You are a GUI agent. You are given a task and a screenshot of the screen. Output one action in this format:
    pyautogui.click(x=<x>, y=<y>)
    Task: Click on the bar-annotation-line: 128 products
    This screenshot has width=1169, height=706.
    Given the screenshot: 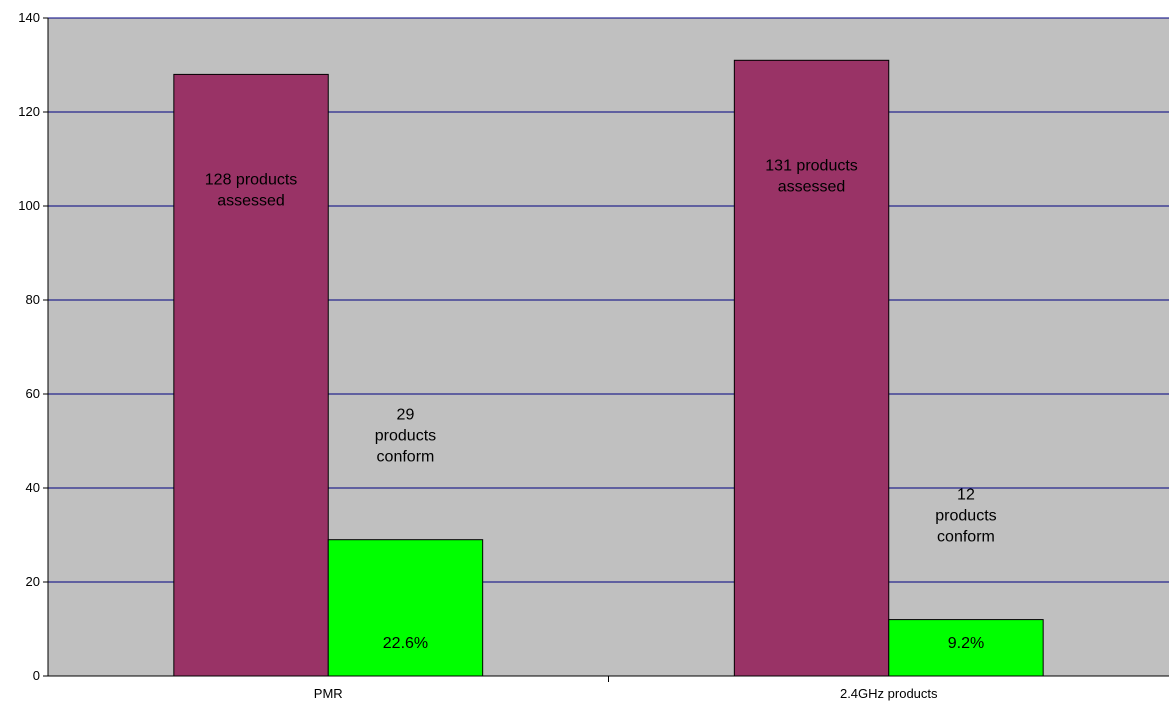 What is the action you would take?
    pyautogui.click(x=251, y=179)
    